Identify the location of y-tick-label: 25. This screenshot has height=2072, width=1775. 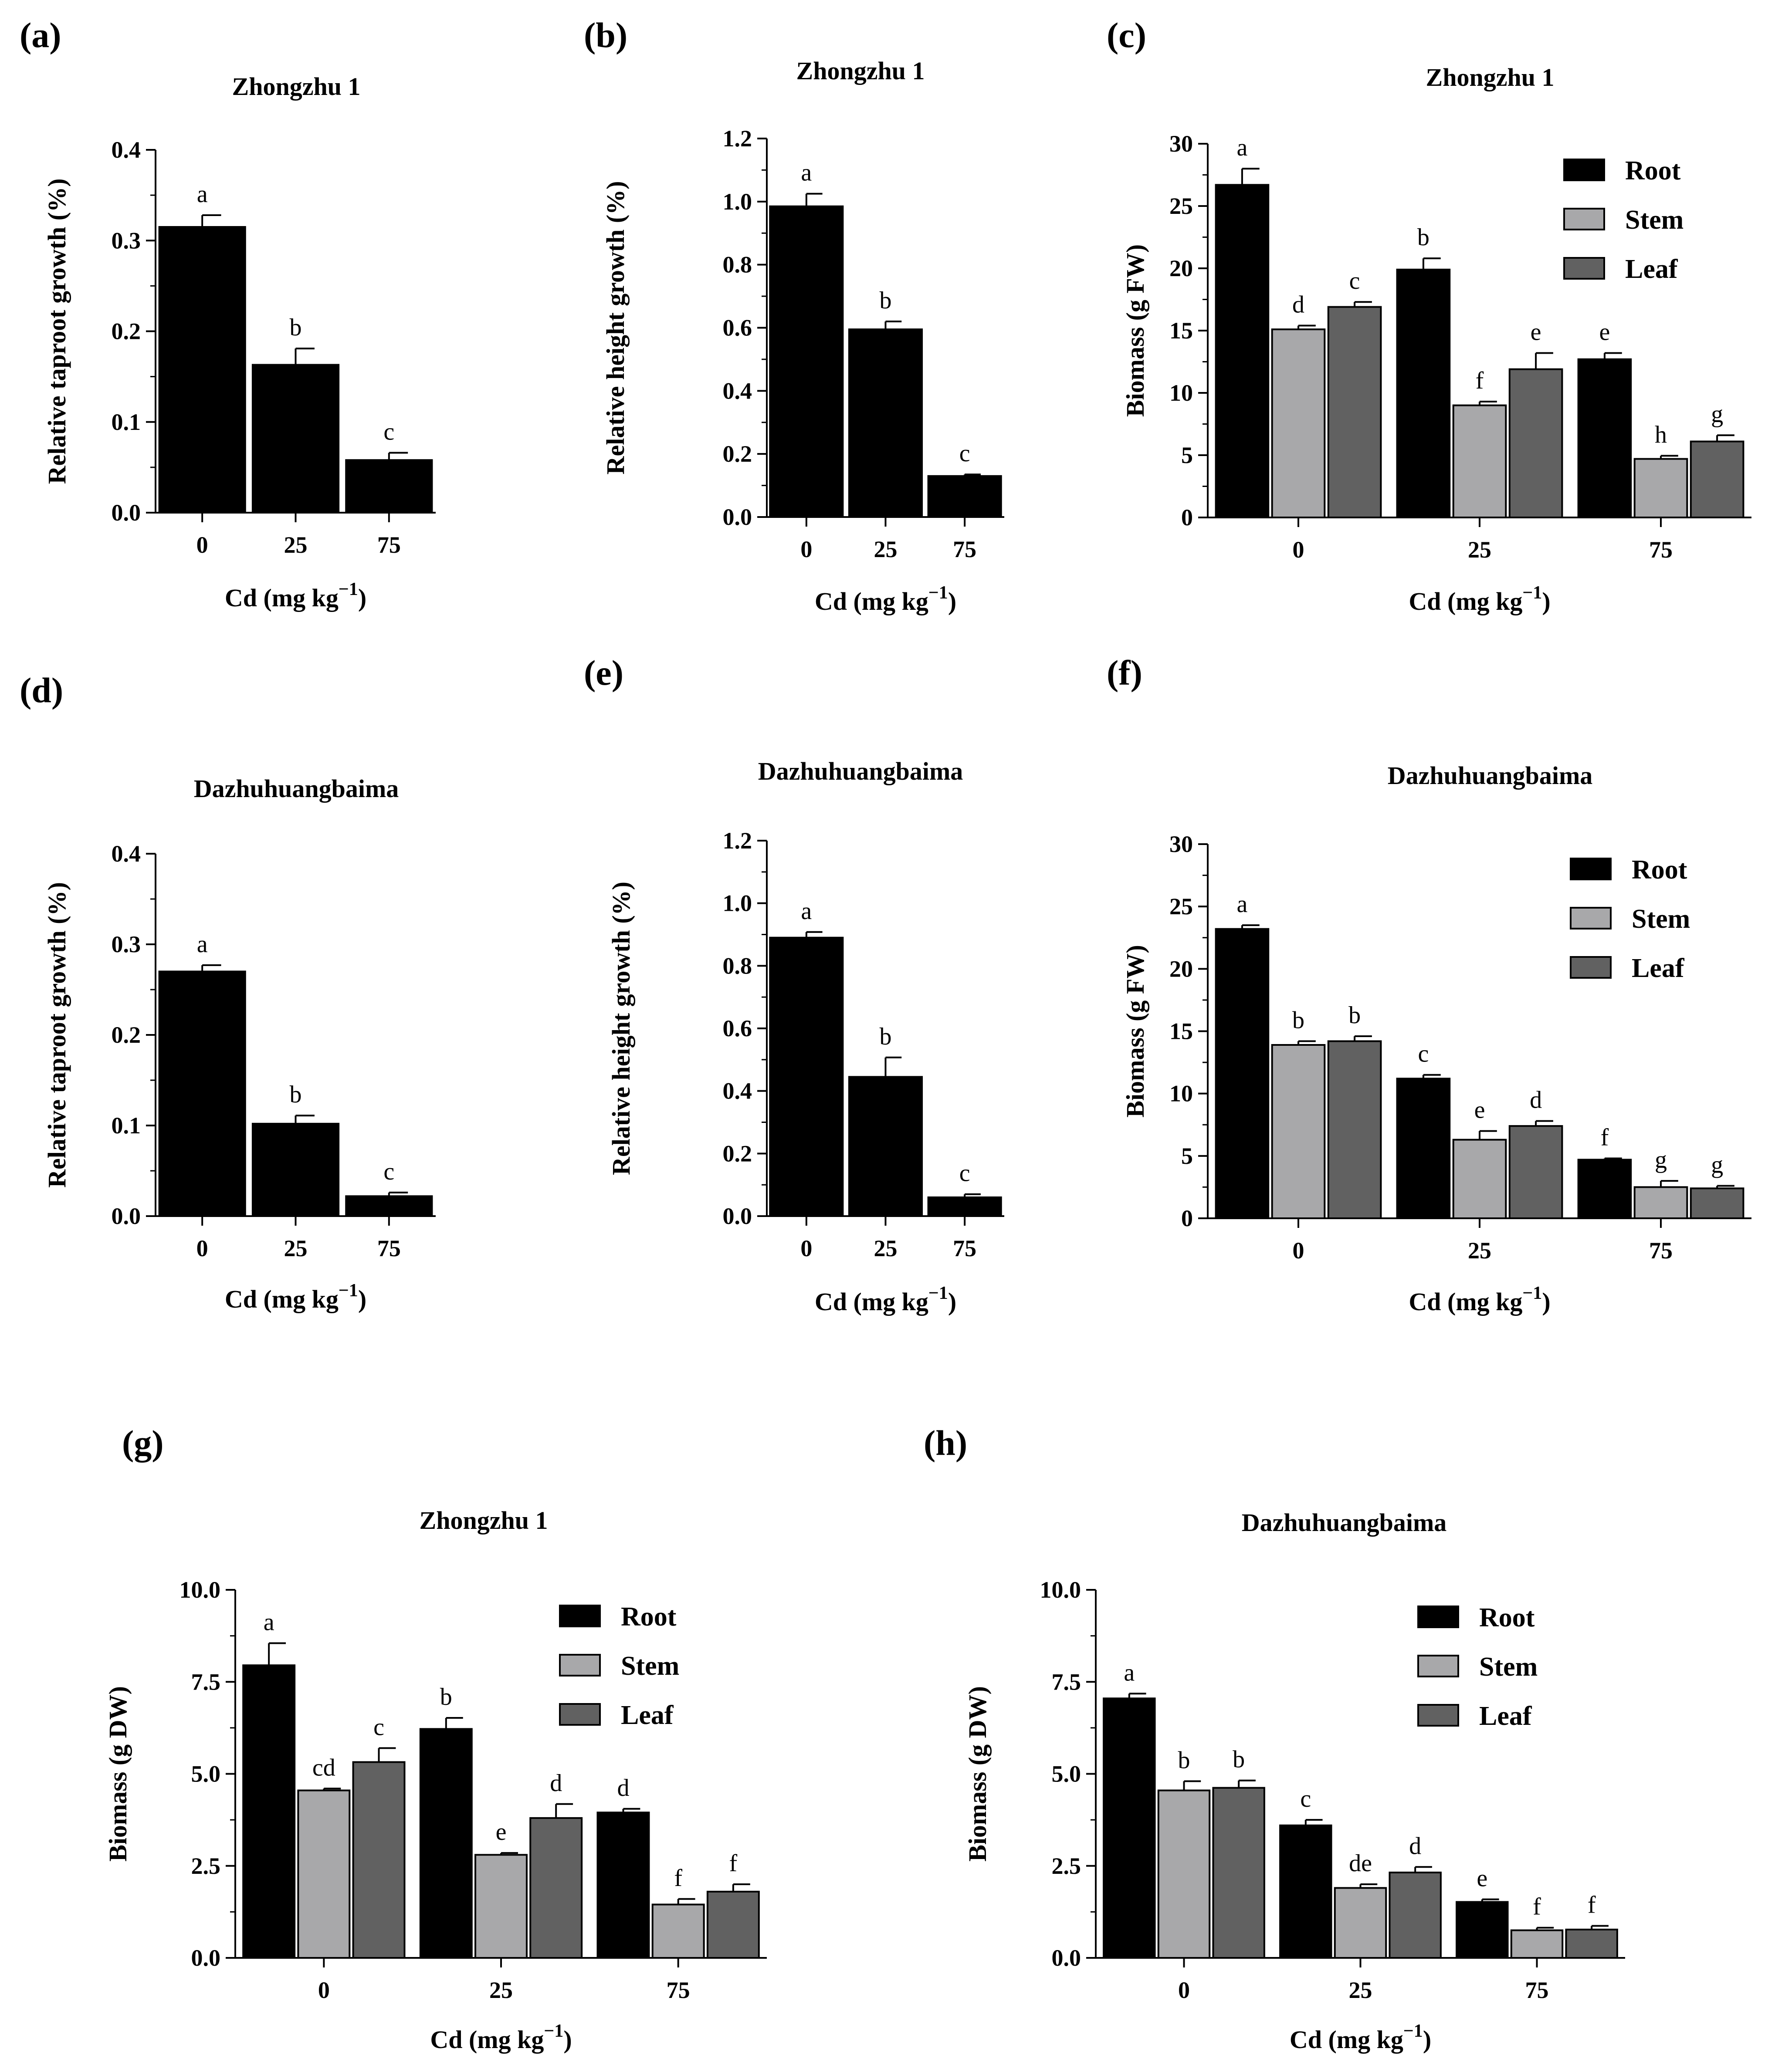
(1181, 206).